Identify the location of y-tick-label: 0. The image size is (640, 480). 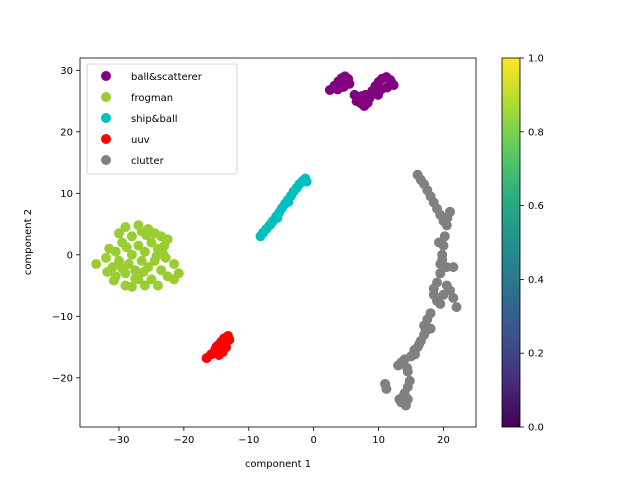
(70, 255).